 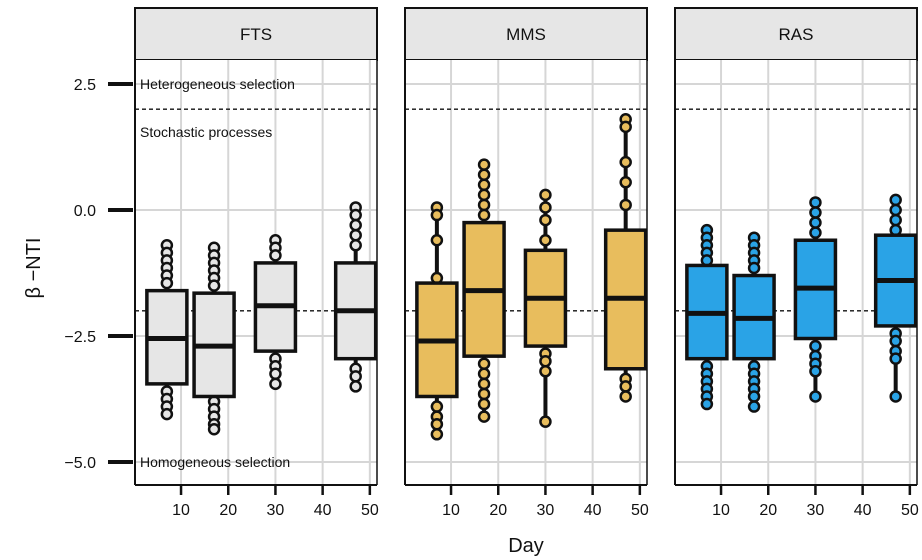 What do you see at coordinates (80, 337) in the screenshot?
I see `y-tick-label: −2.5` at bounding box center [80, 337].